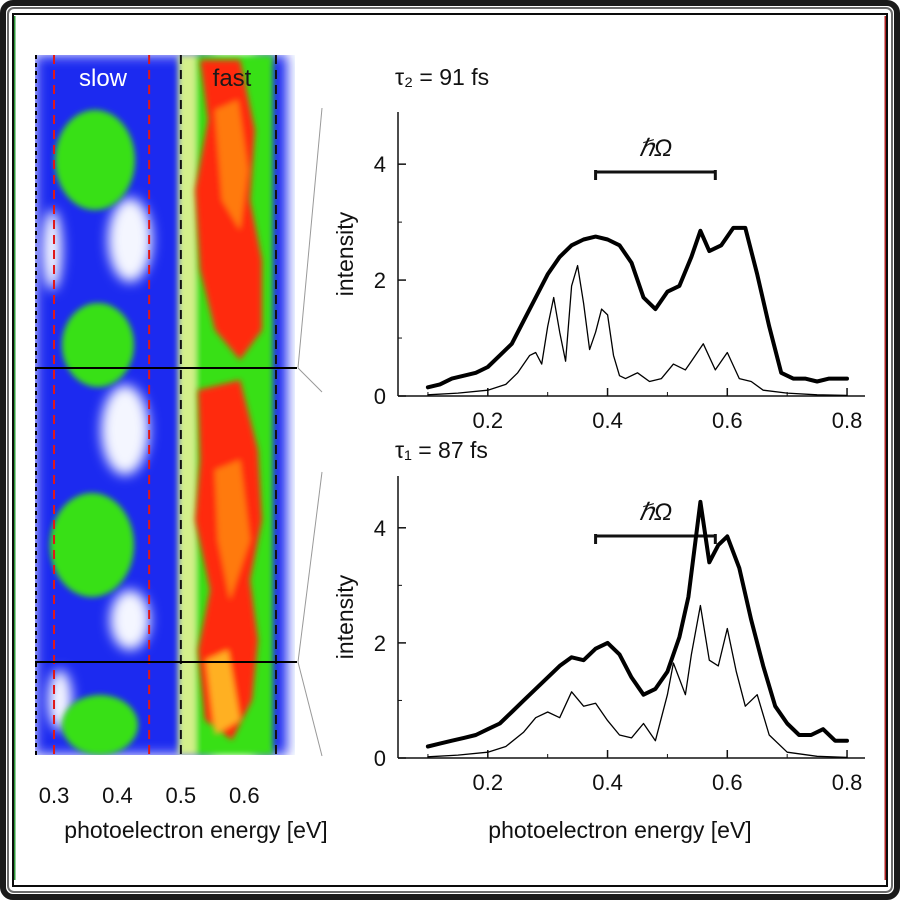 Image resolution: width=900 pixels, height=900 pixels. I want to click on cut-connectors, so click(310, 432).